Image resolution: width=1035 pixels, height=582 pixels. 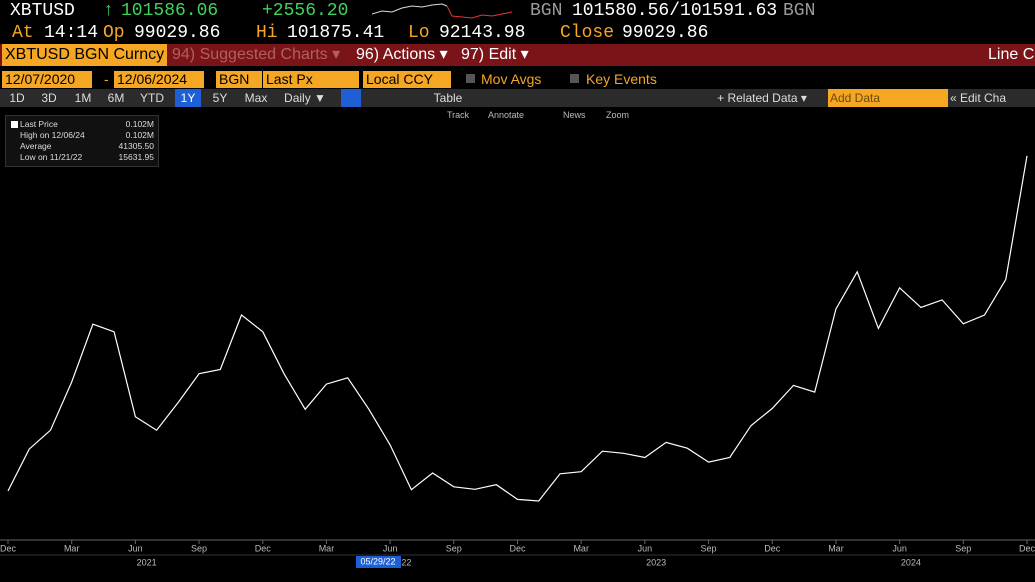 What do you see at coordinates (978, 98) in the screenshot?
I see `edit-chart: « Edit Cha` at bounding box center [978, 98].